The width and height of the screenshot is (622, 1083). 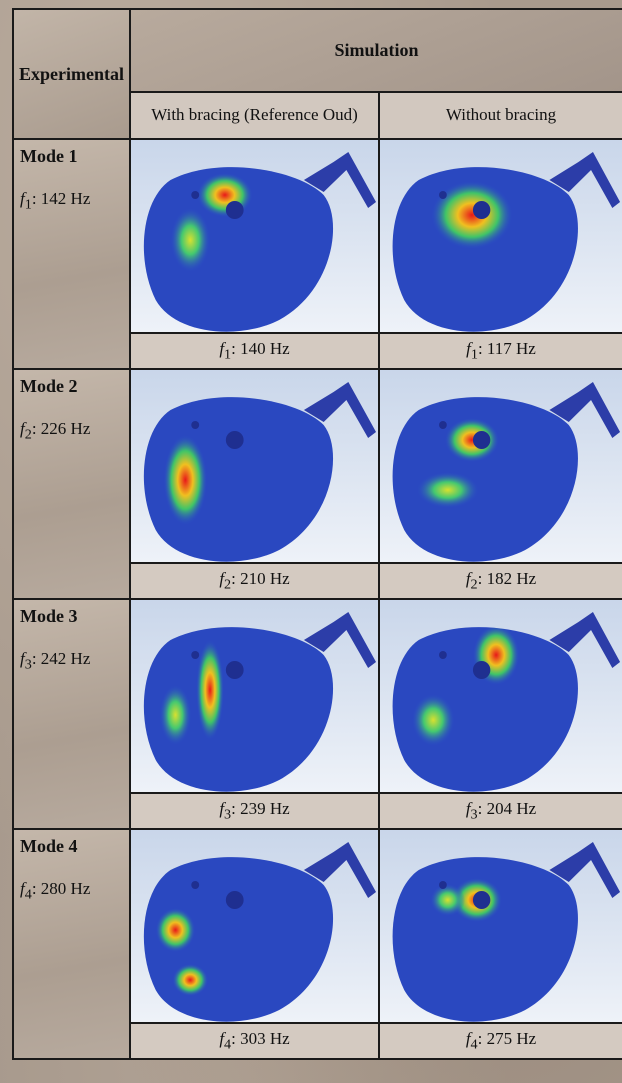 What do you see at coordinates (500, 115) in the screenshot?
I see `without-bracing-header: Without bracing` at bounding box center [500, 115].